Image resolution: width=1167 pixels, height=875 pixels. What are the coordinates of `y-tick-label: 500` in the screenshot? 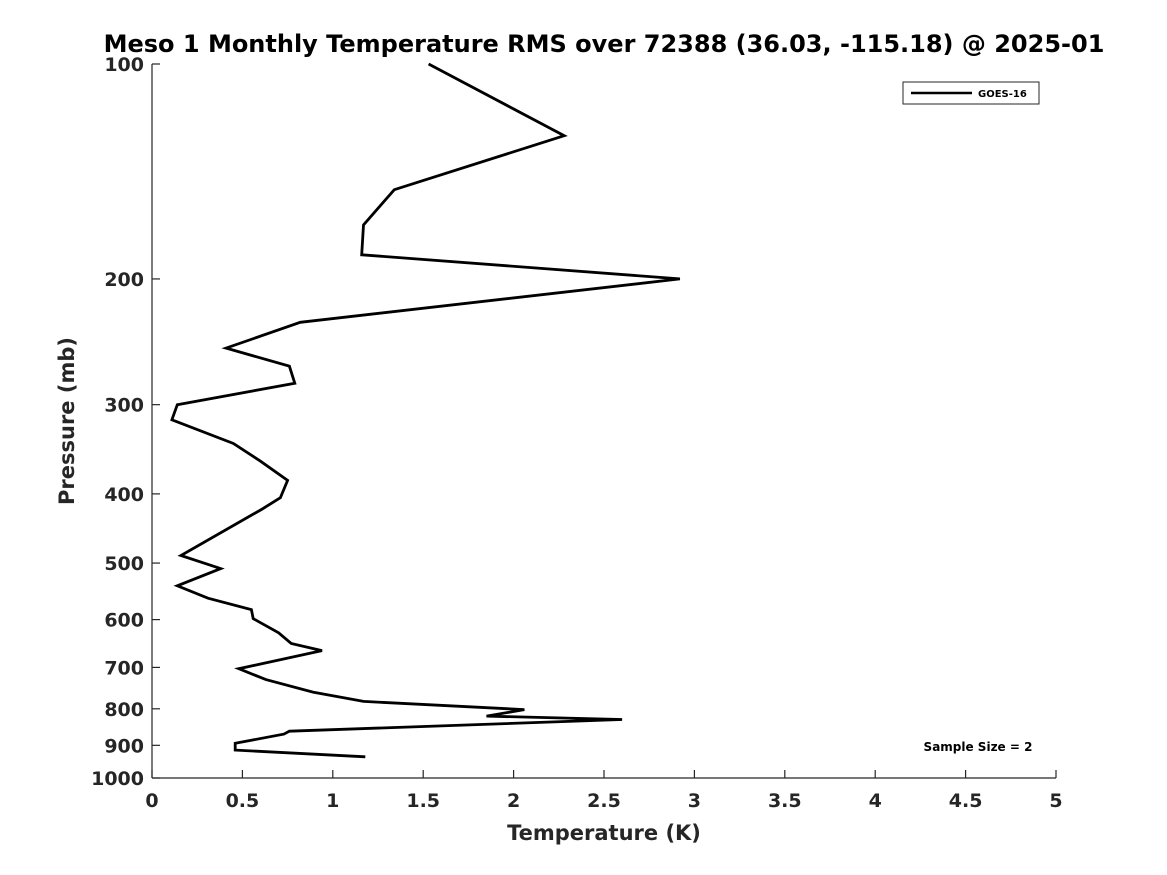 It's located at (124, 564).